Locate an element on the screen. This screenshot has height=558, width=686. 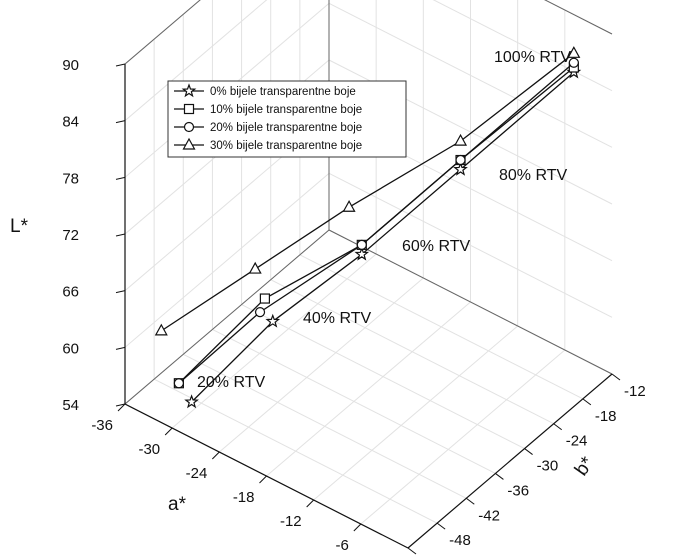
x-tick-label: -24 is located at coordinates (197, 473).